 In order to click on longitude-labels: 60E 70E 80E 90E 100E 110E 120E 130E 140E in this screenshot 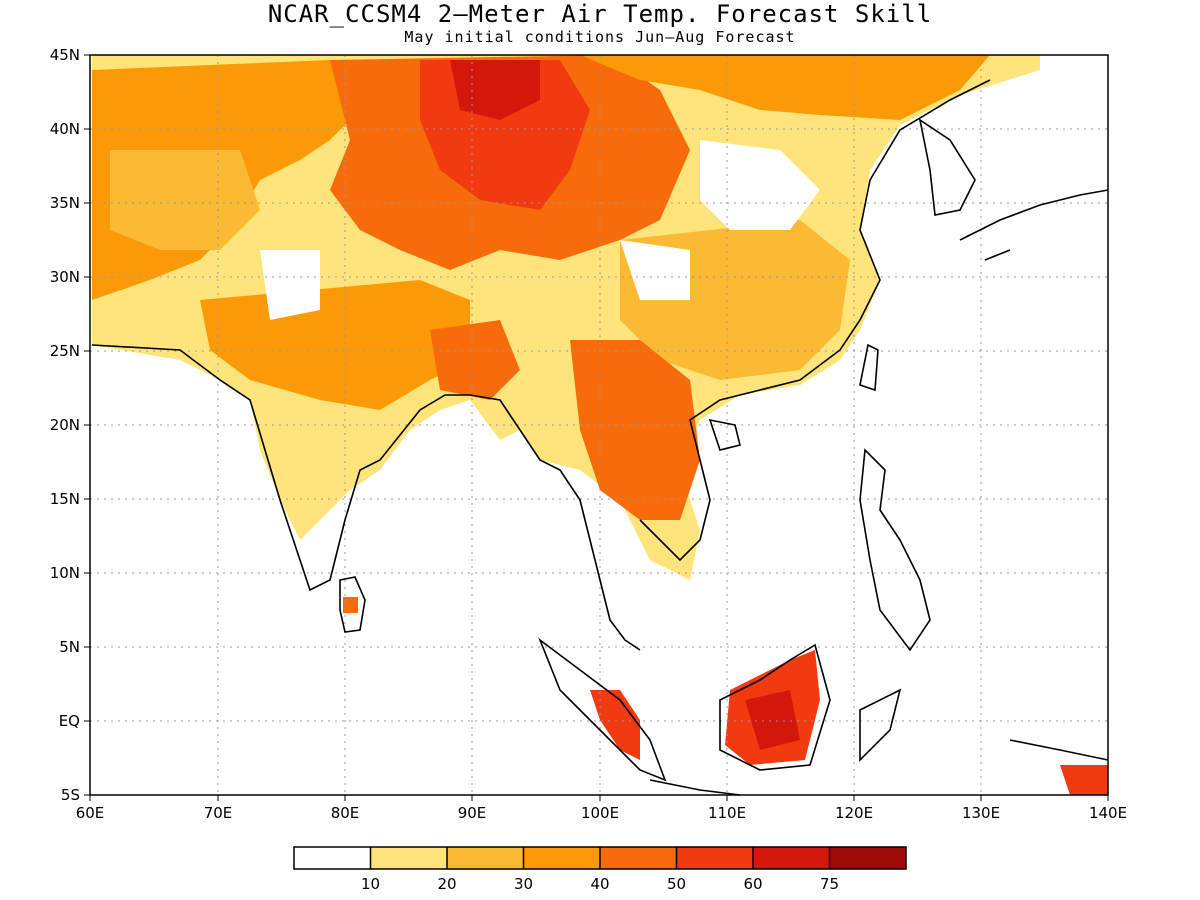, I will do `click(601, 813)`.